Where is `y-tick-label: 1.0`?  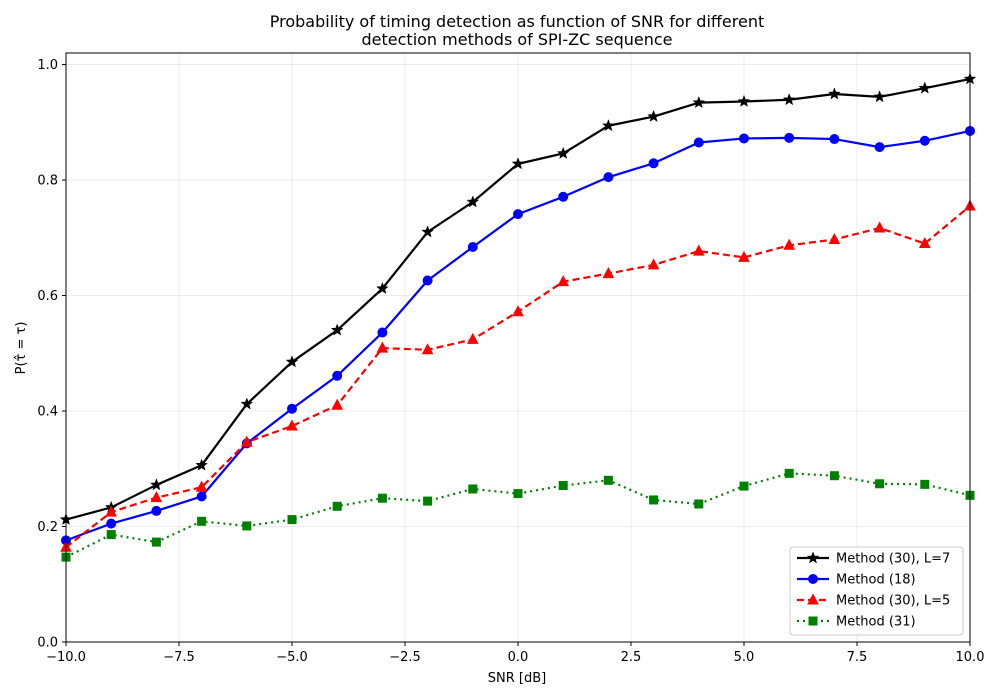
y-tick-label: 1.0 is located at coordinates (47, 65).